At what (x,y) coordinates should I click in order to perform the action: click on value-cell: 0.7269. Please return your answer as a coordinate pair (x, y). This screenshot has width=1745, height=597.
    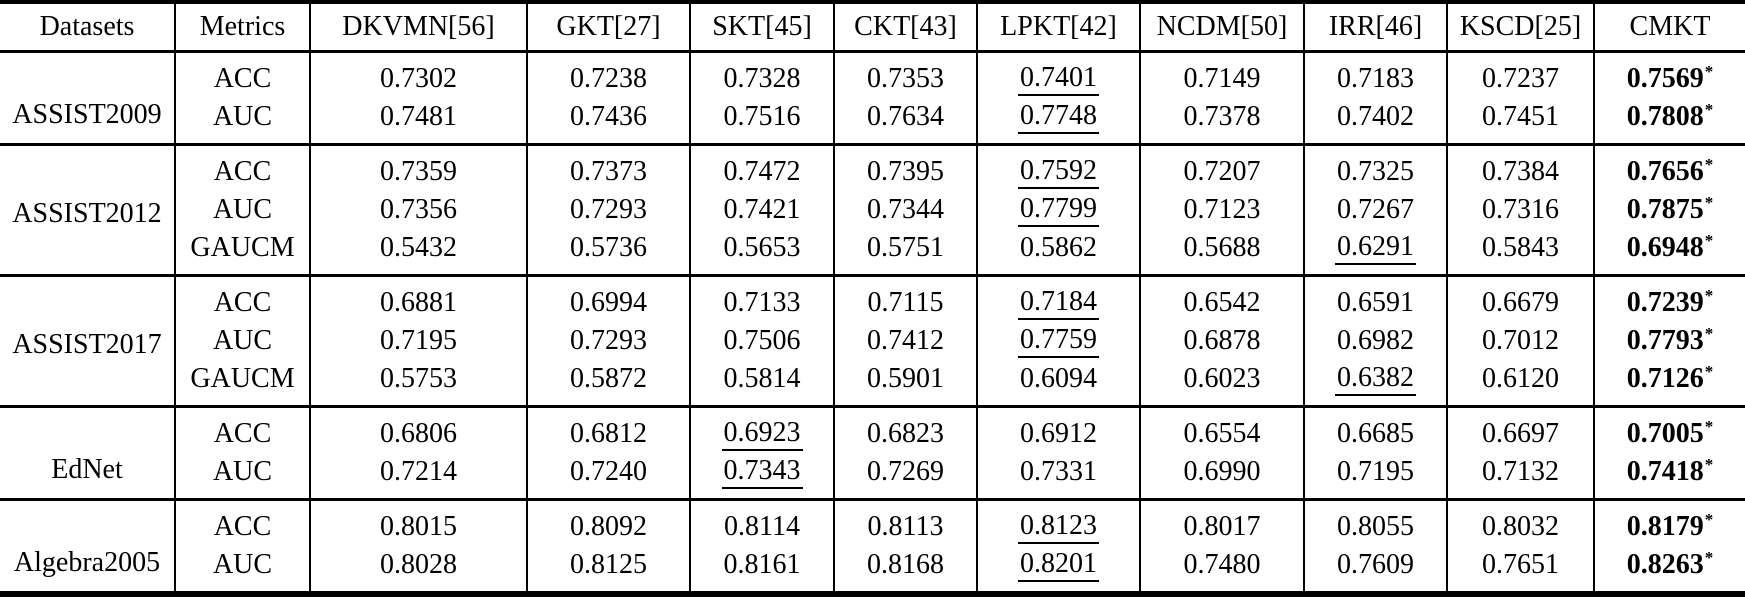
    Looking at the image, I should click on (905, 476).